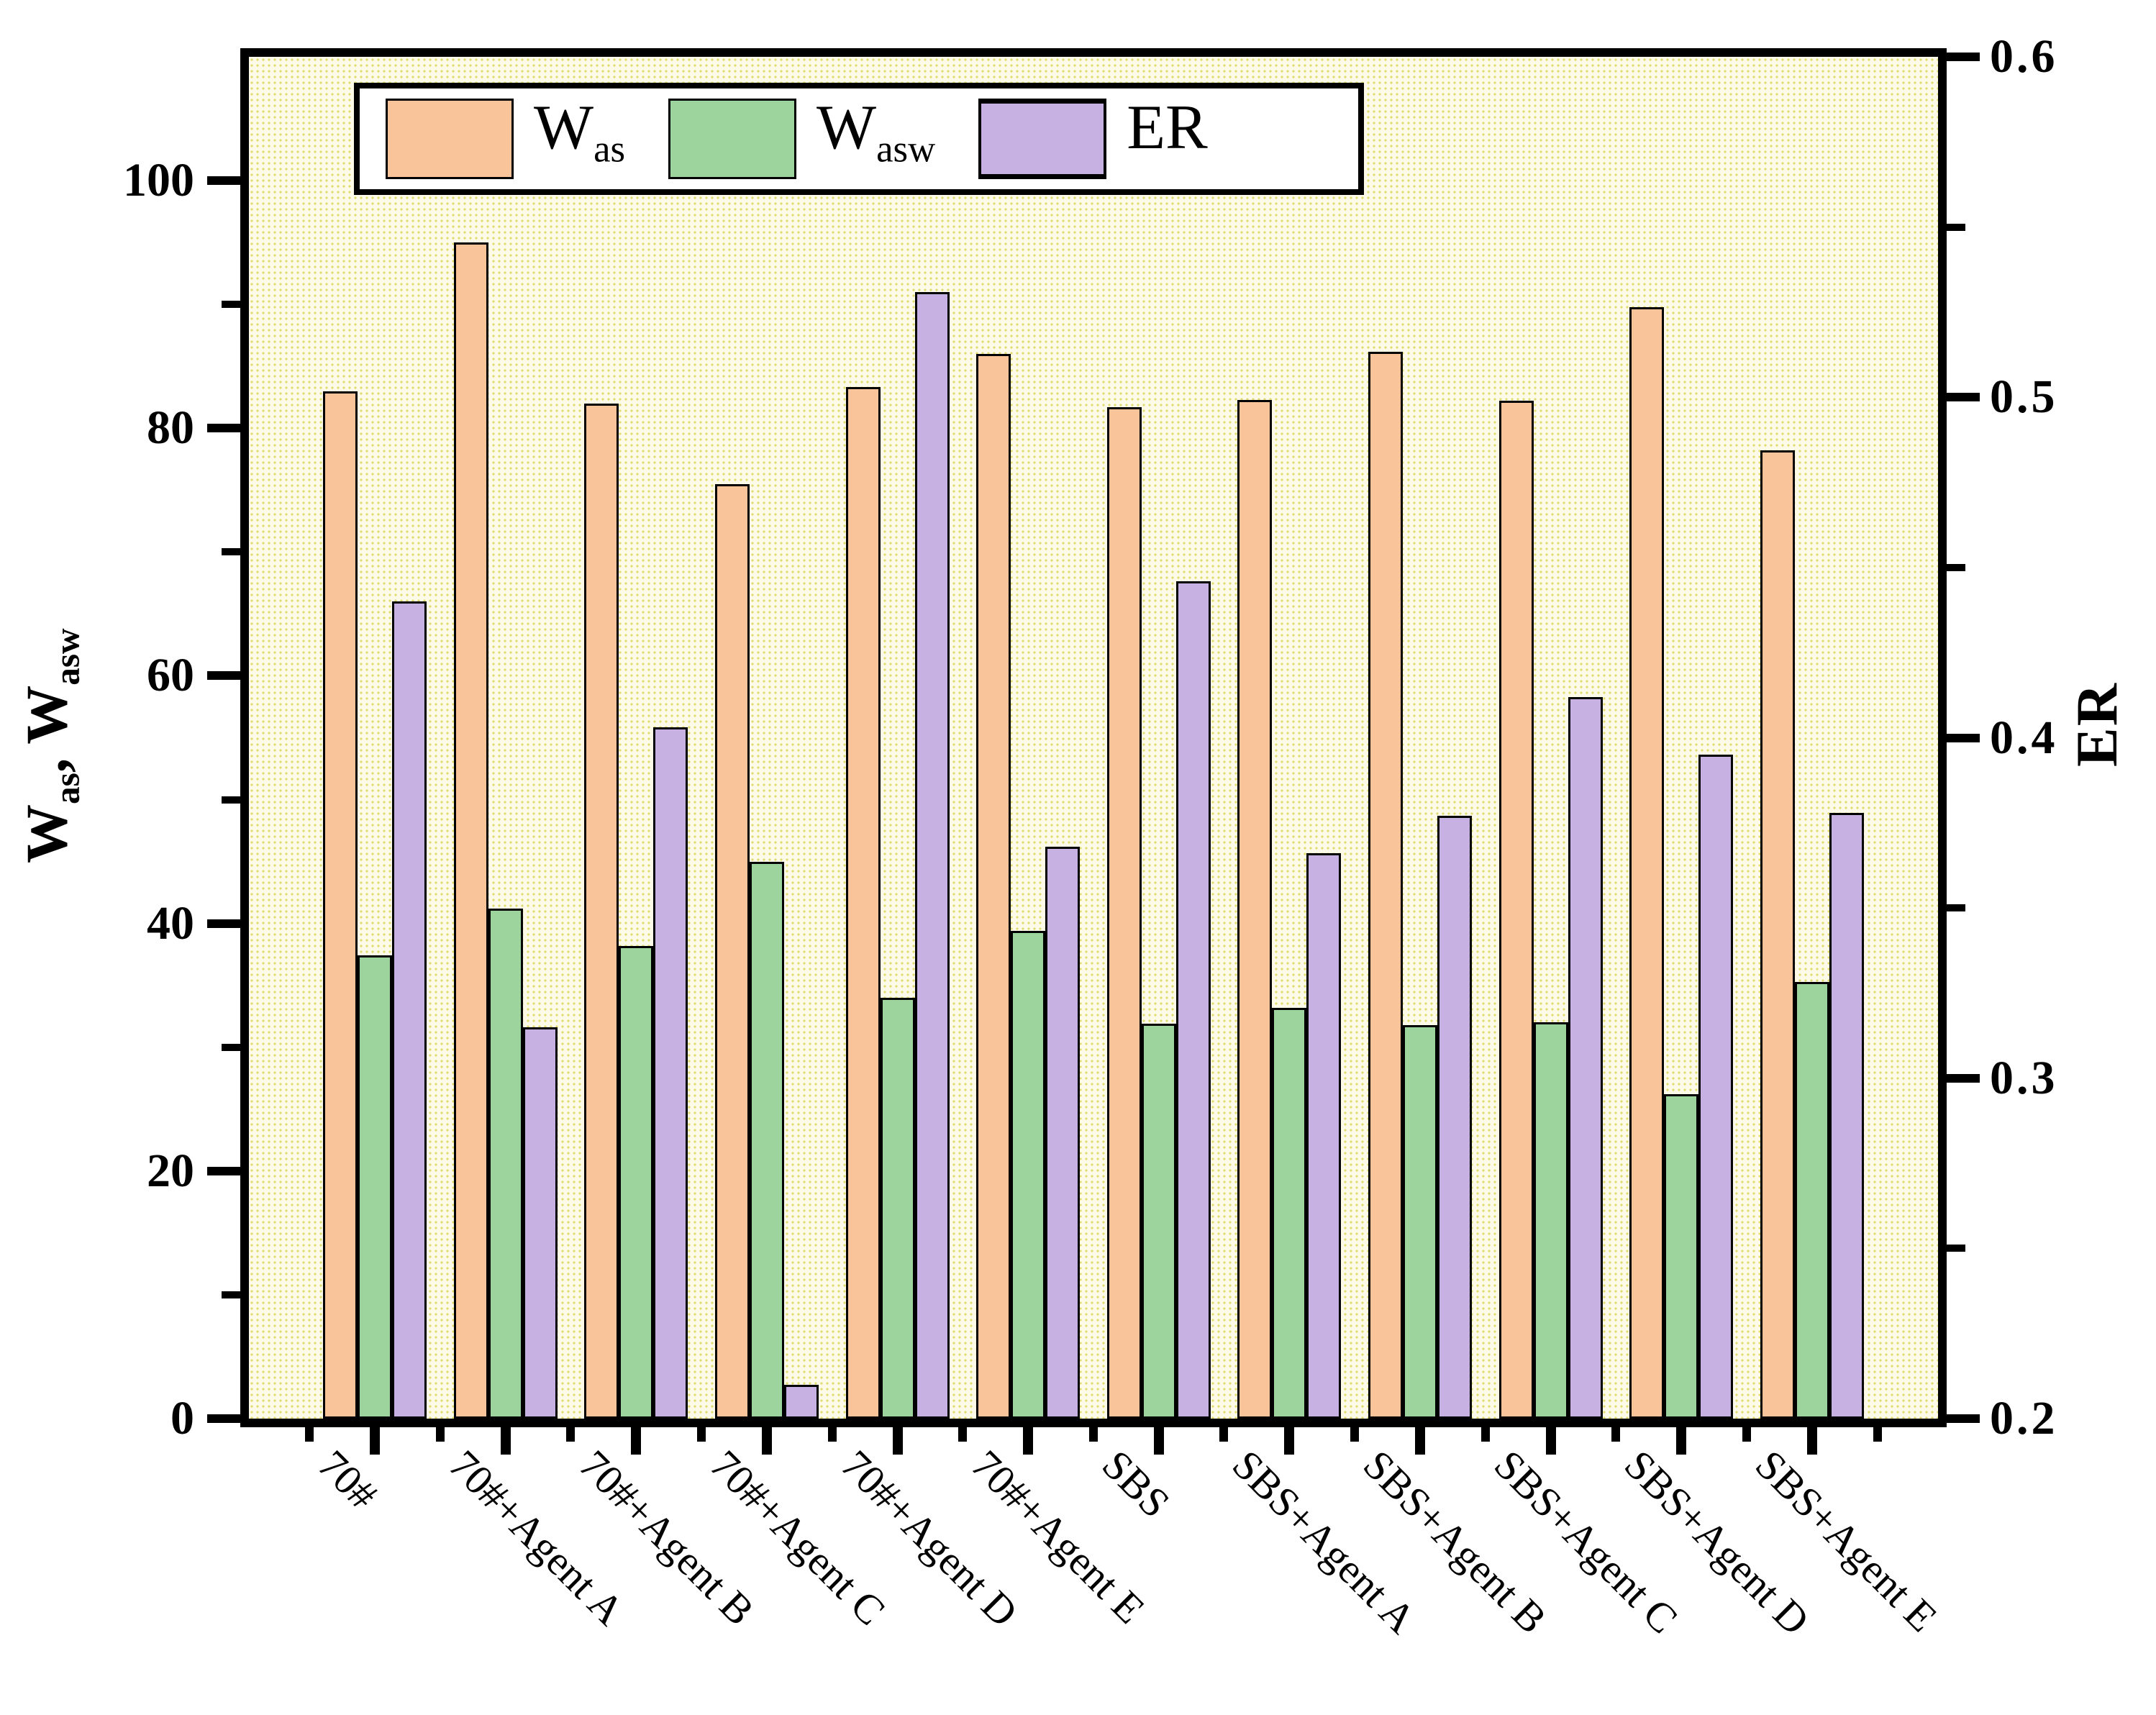  What do you see at coordinates (1956, 908) in the screenshot?
I see `y-right-minor-tick-0.35` at bounding box center [1956, 908].